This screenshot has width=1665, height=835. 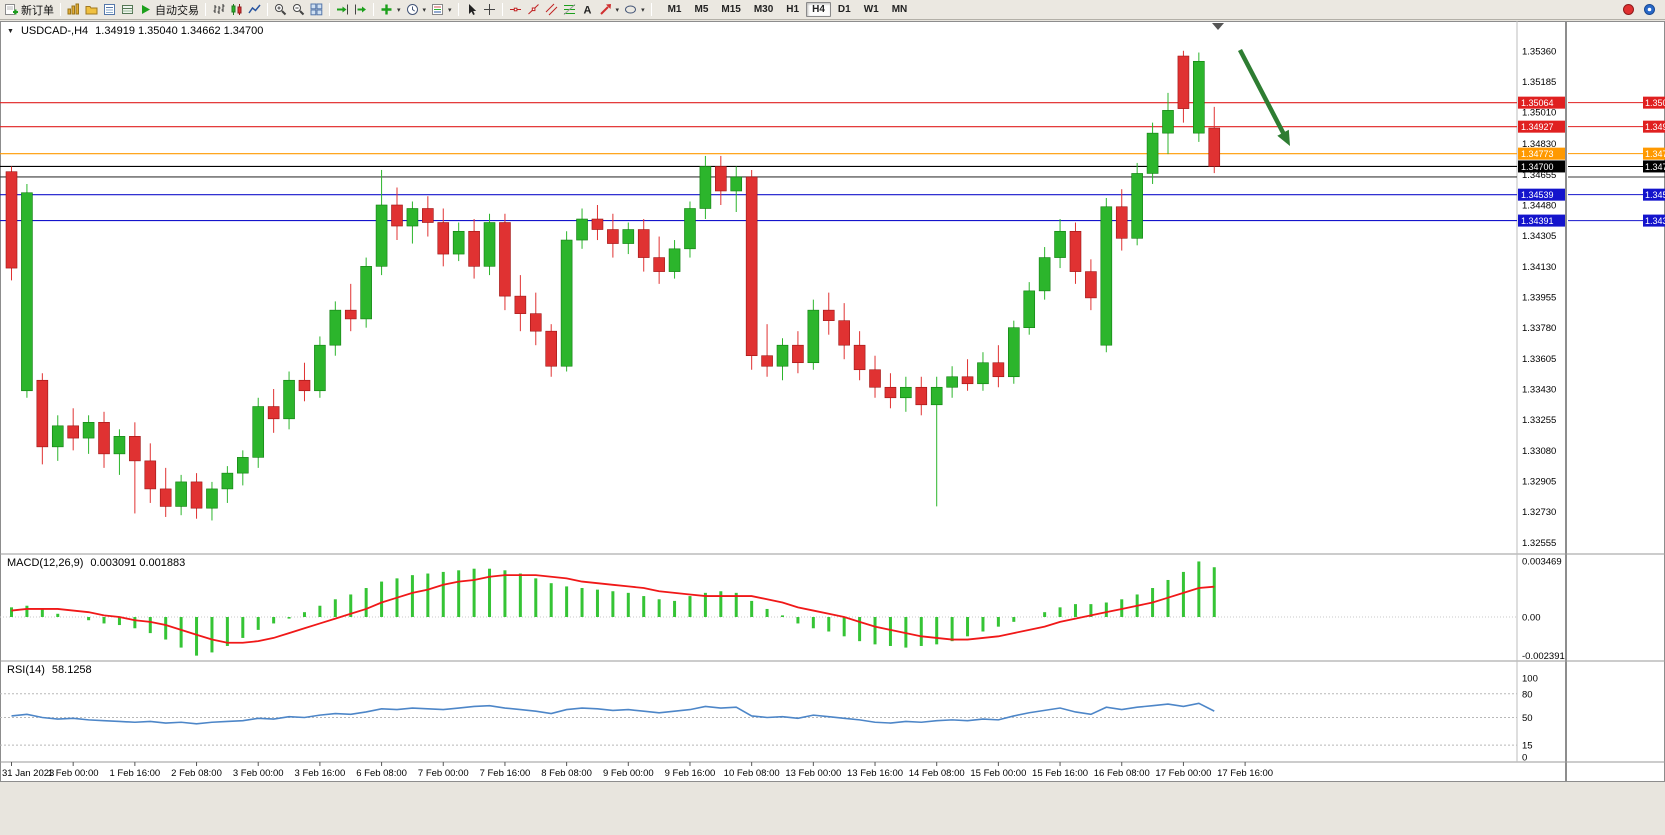 I want to click on bar-chart-mode-icon, so click(x=219, y=9).